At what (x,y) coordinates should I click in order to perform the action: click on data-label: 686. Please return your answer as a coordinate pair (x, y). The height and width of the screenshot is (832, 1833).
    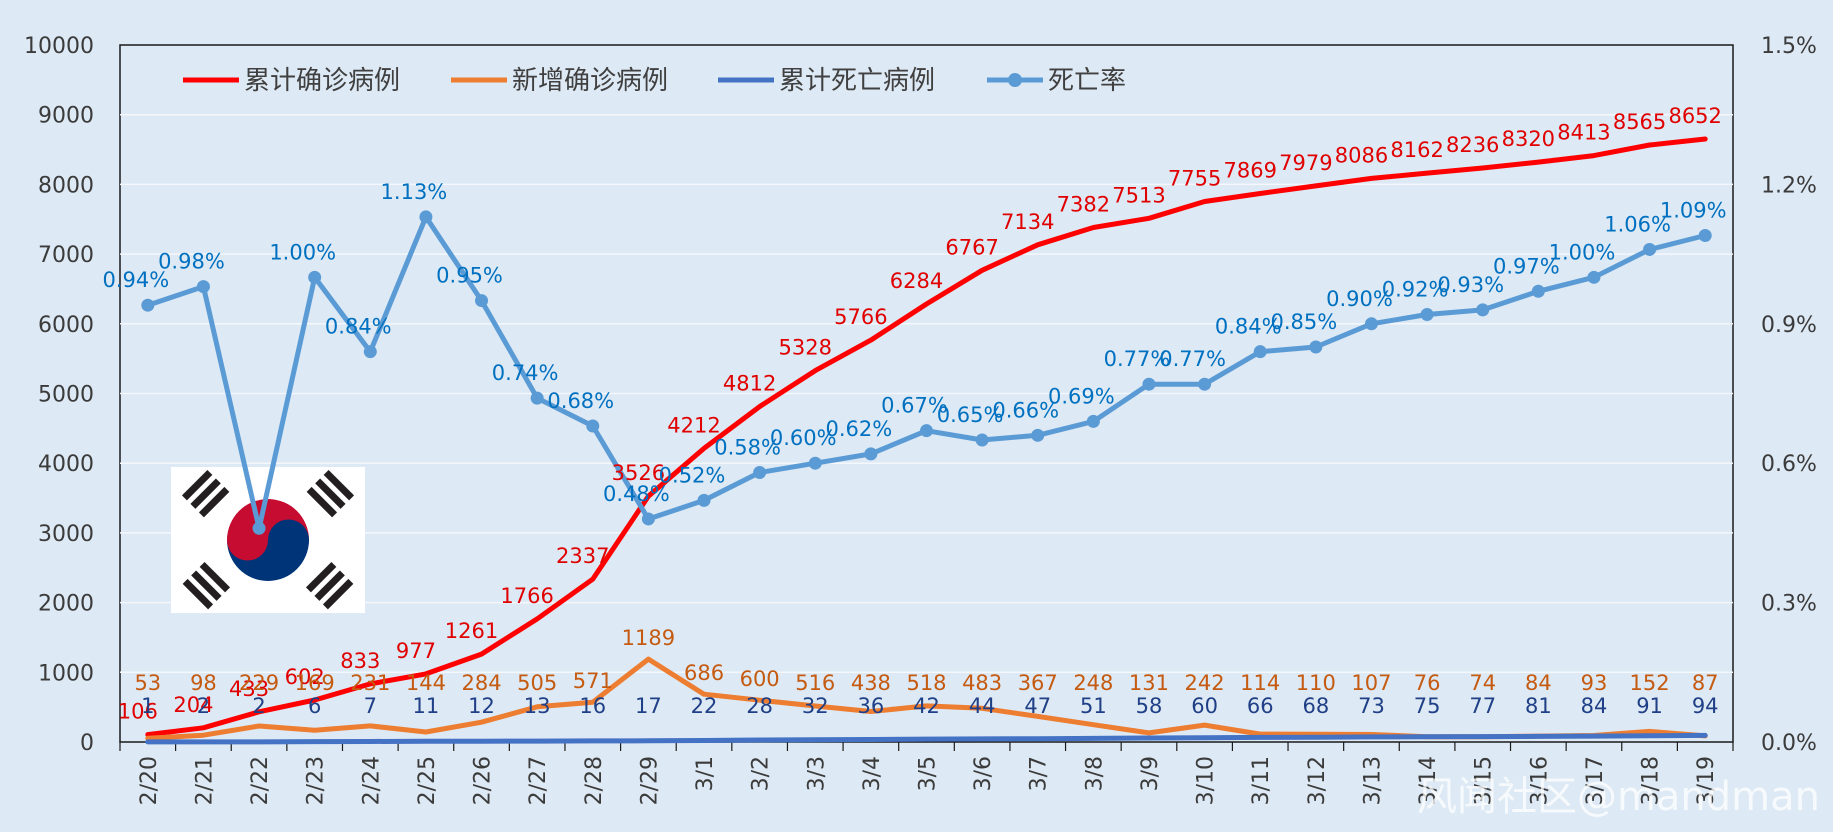
    Looking at the image, I should click on (704, 673).